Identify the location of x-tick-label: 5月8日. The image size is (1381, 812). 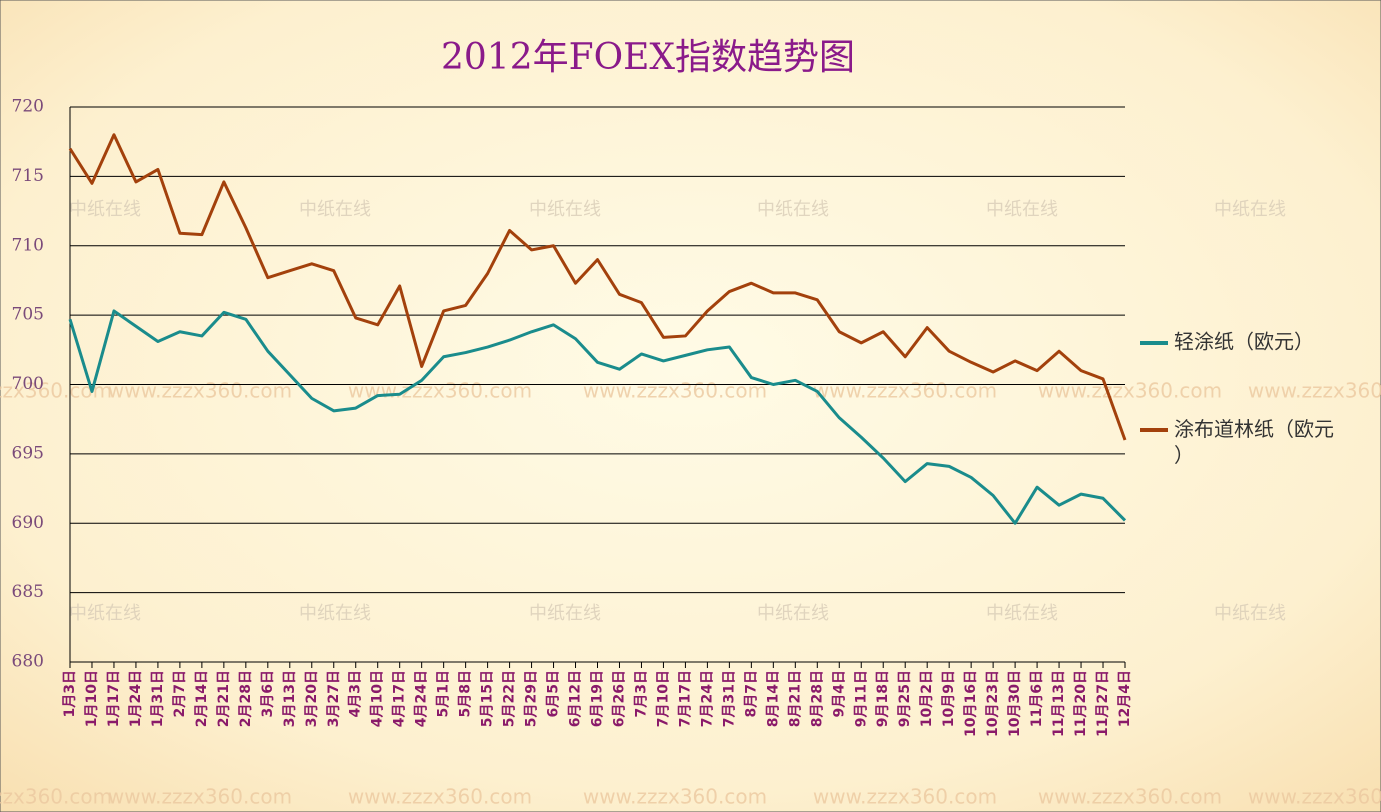
(466, 693).